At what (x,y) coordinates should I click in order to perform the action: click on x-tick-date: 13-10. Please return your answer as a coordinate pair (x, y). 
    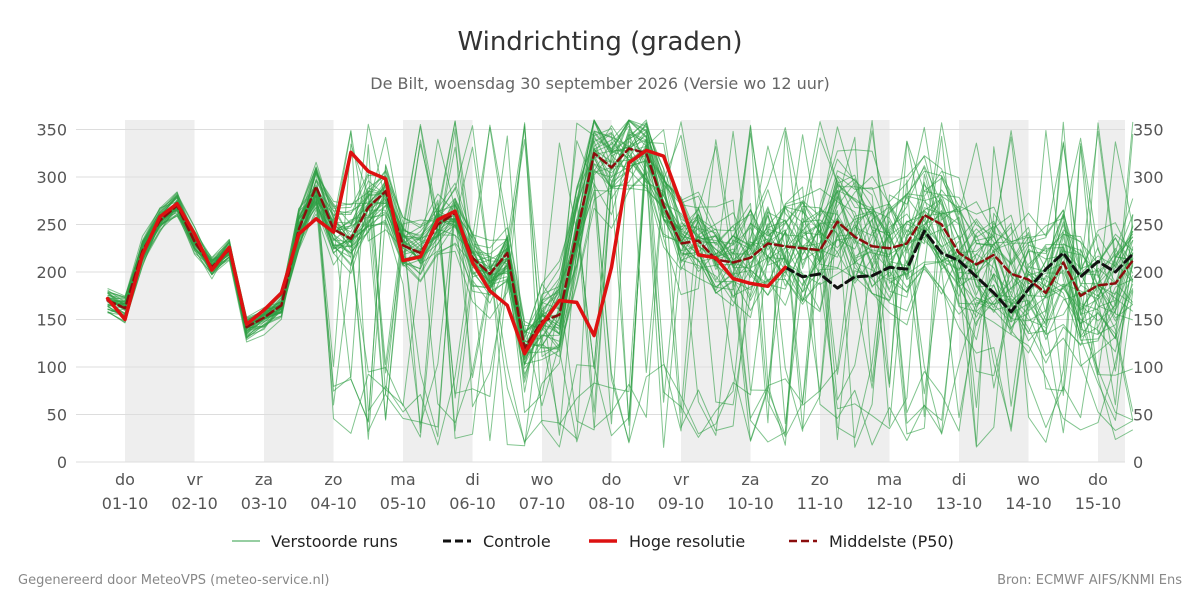
    Looking at the image, I should click on (959, 503).